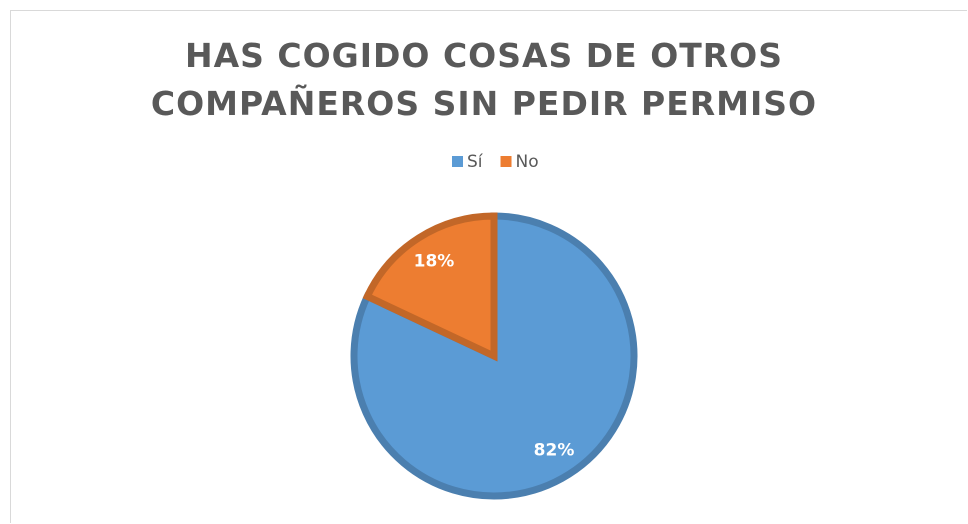 The height and width of the screenshot is (524, 968). What do you see at coordinates (527, 162) in the screenshot?
I see `legend-label: No` at bounding box center [527, 162].